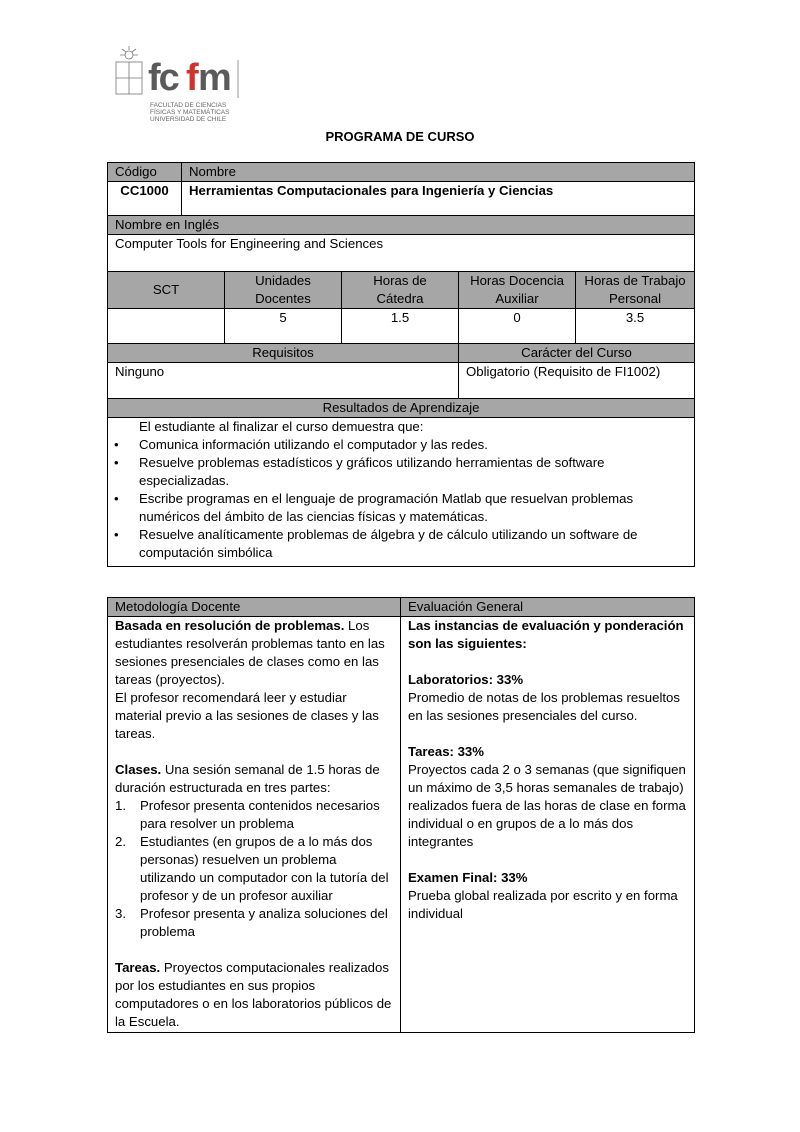 The height and width of the screenshot is (1132, 800). What do you see at coordinates (215, 78) in the screenshot?
I see `svg-text: m` at bounding box center [215, 78].